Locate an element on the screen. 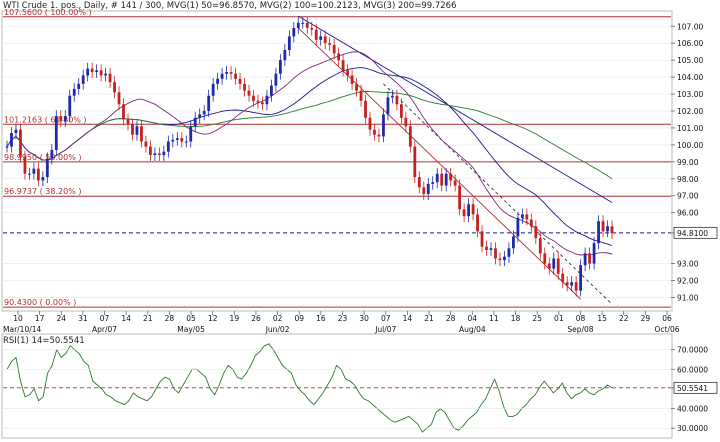 The height and width of the screenshot is (442, 720). x-month-label: Oct/06 is located at coordinates (666, 329).